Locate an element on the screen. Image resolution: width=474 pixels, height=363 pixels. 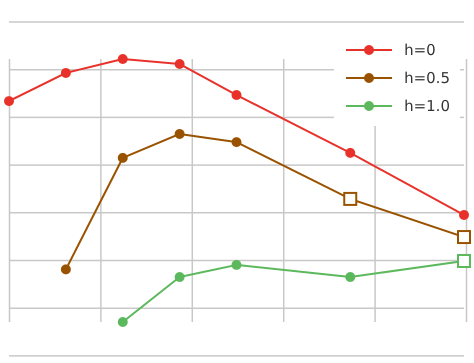
legend-label: h=0 is located at coordinates (420, 50).